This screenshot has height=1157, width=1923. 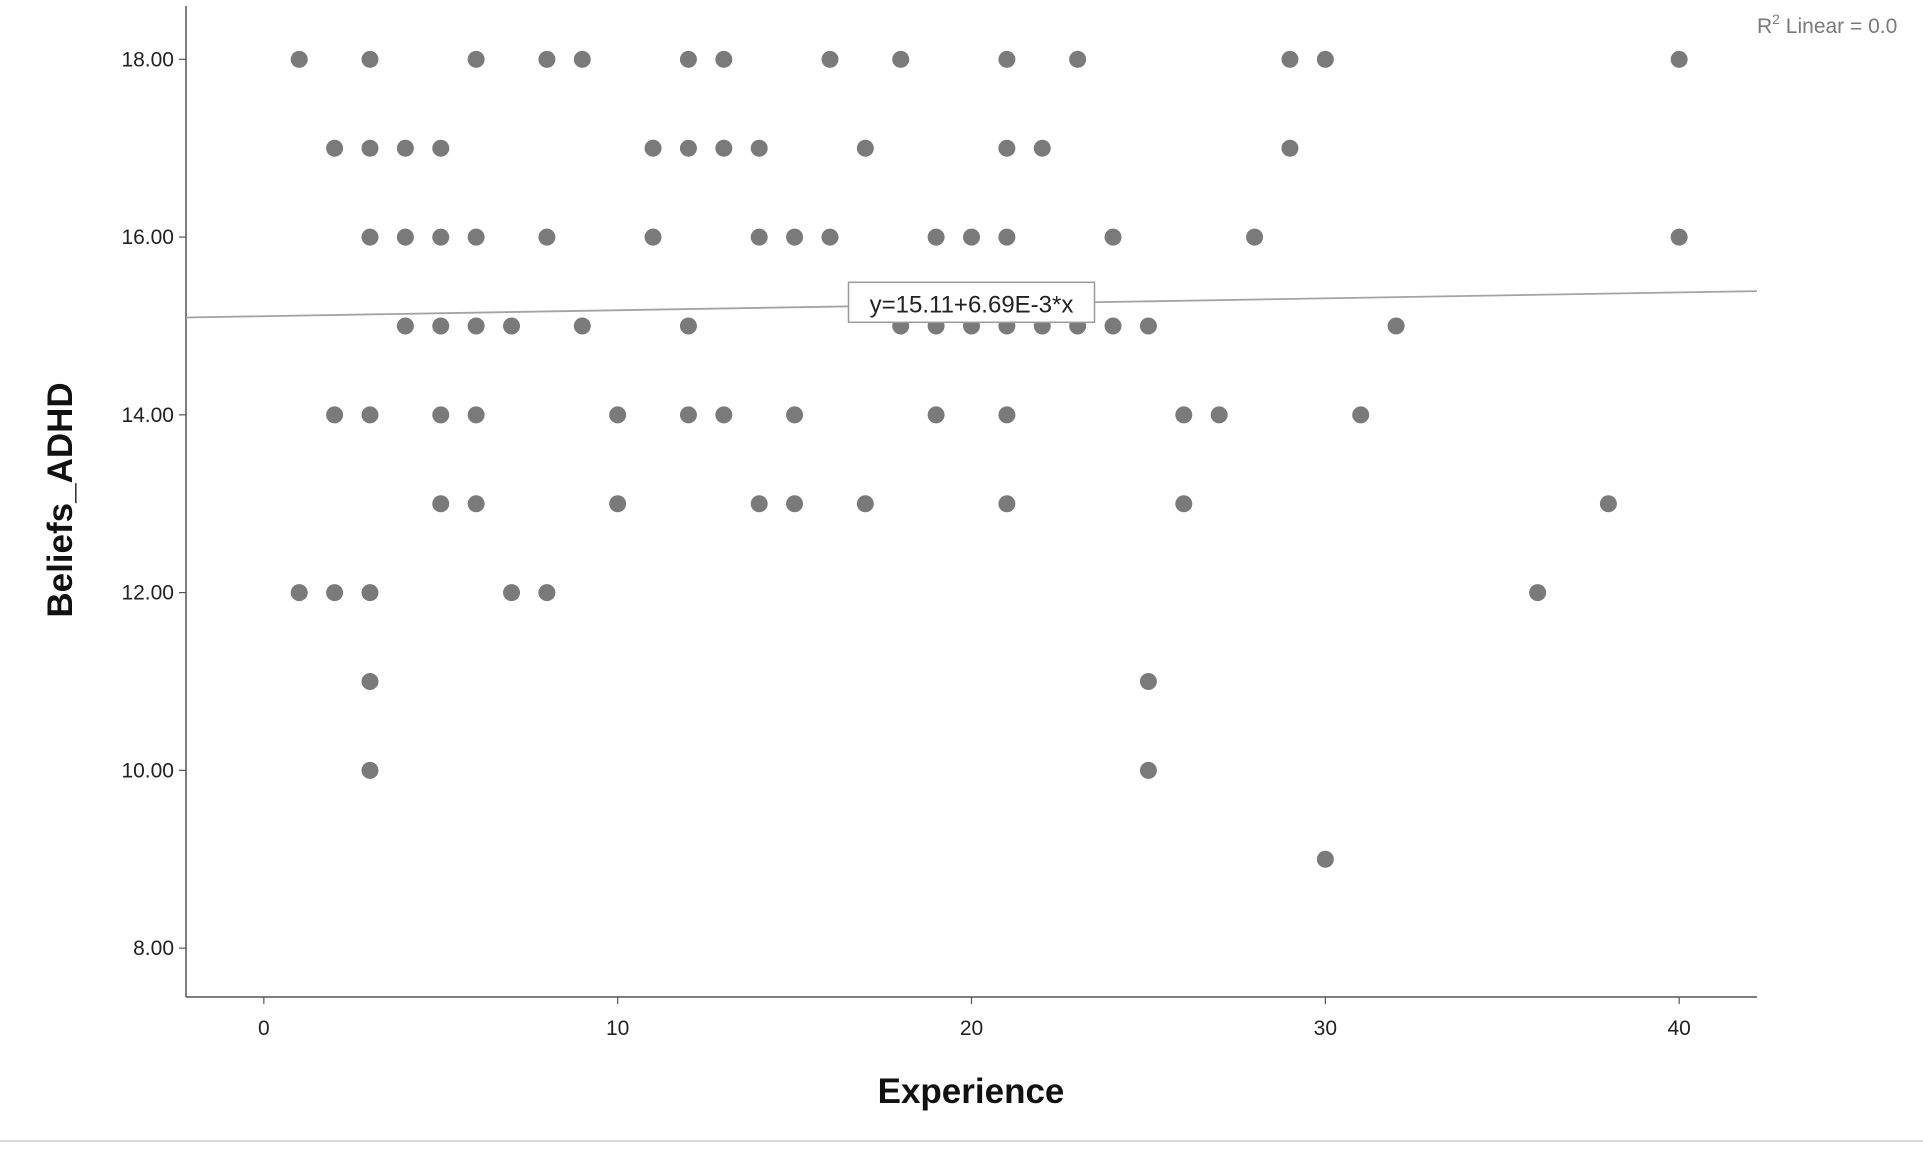 What do you see at coordinates (1764, 26) in the screenshot?
I see `r2-letter: R` at bounding box center [1764, 26].